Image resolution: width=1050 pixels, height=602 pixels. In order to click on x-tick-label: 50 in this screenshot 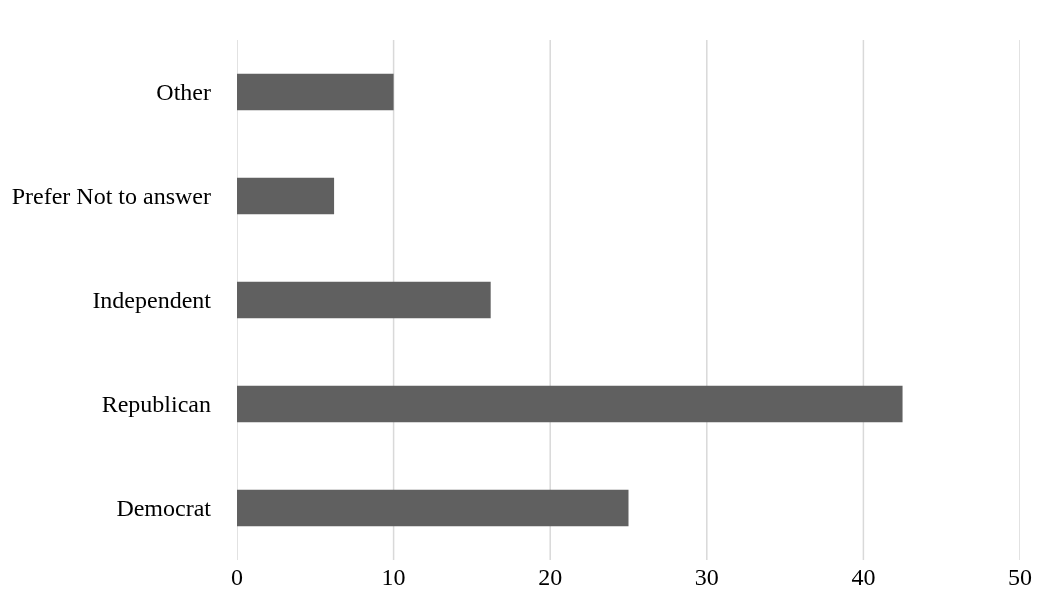, I will do `click(1020, 577)`.